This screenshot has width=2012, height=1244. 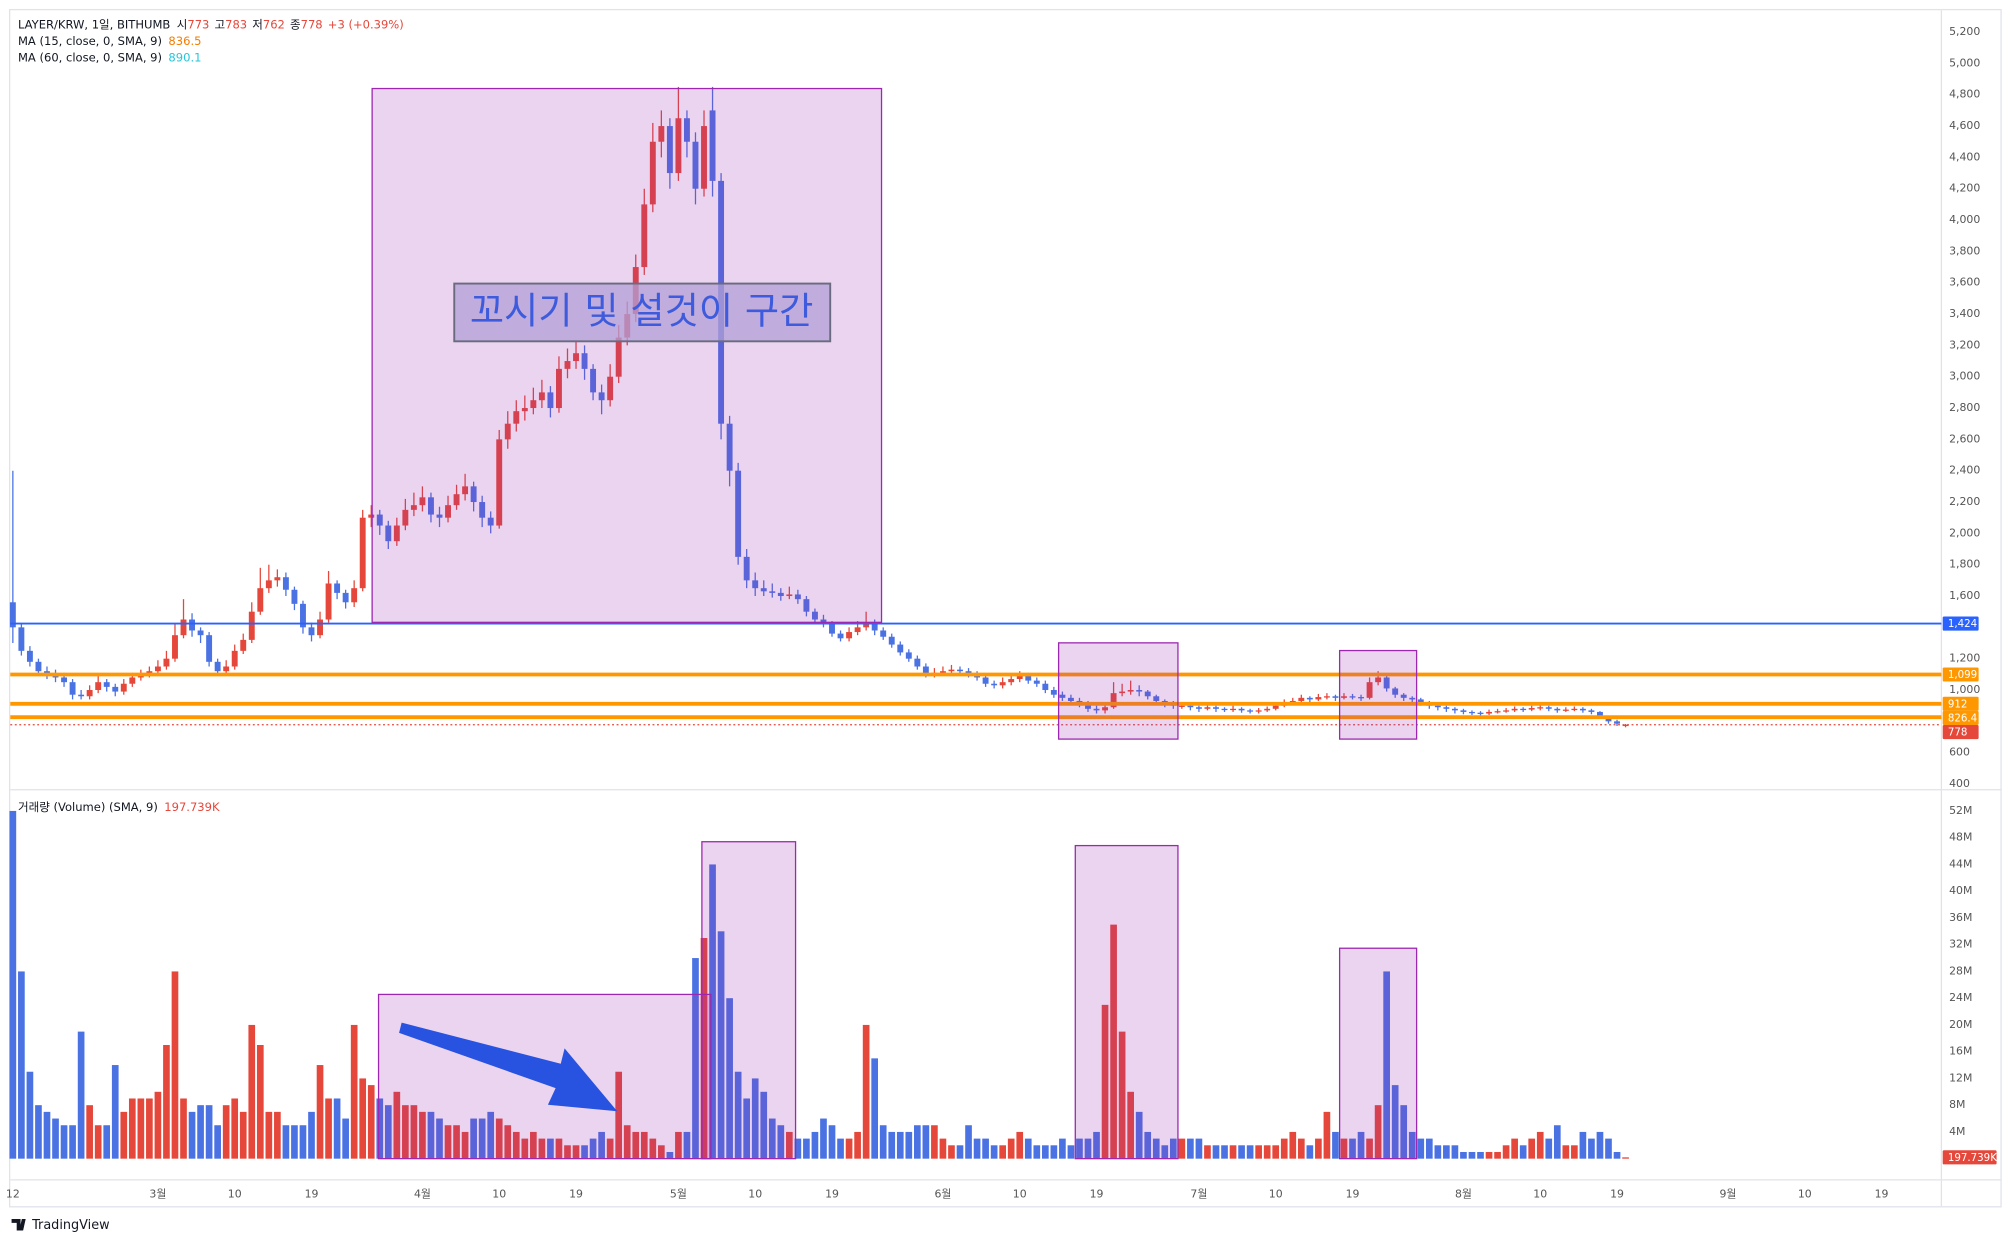 I want to click on volume-name: 거래량 (Volume) (SMA, 9), so click(x=88, y=807).